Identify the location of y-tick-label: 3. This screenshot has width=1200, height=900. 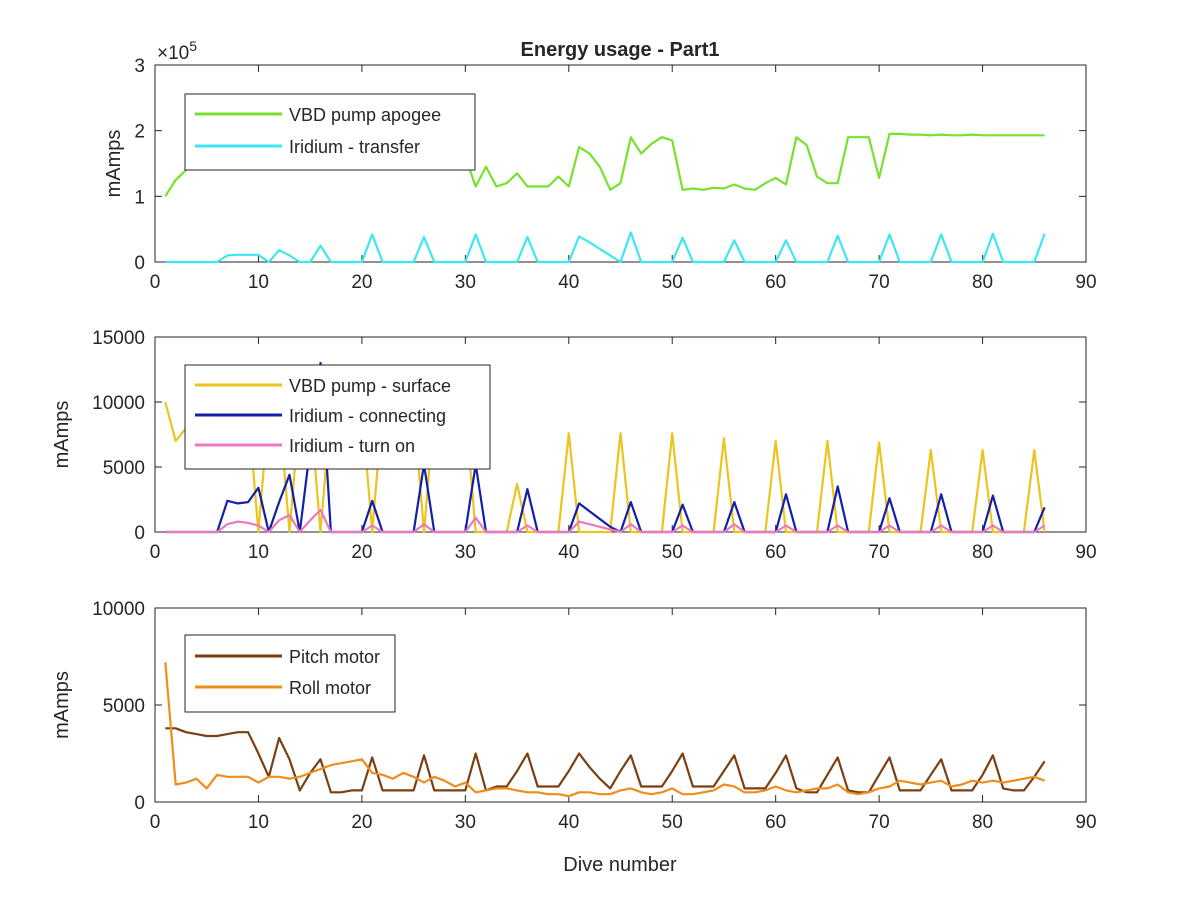
(139, 66).